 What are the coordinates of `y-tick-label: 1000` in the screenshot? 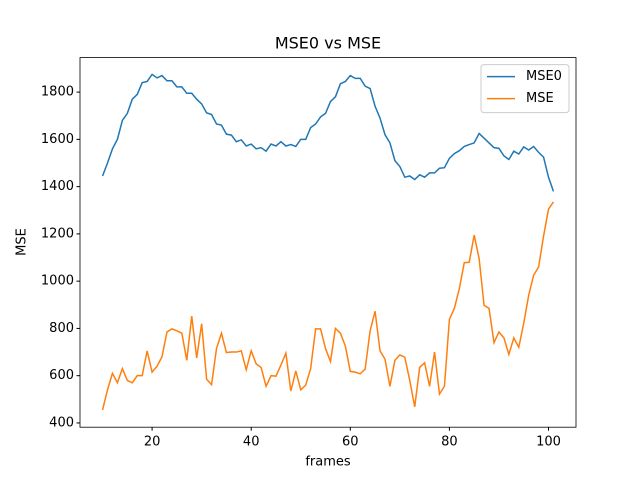 It's located at (57, 281).